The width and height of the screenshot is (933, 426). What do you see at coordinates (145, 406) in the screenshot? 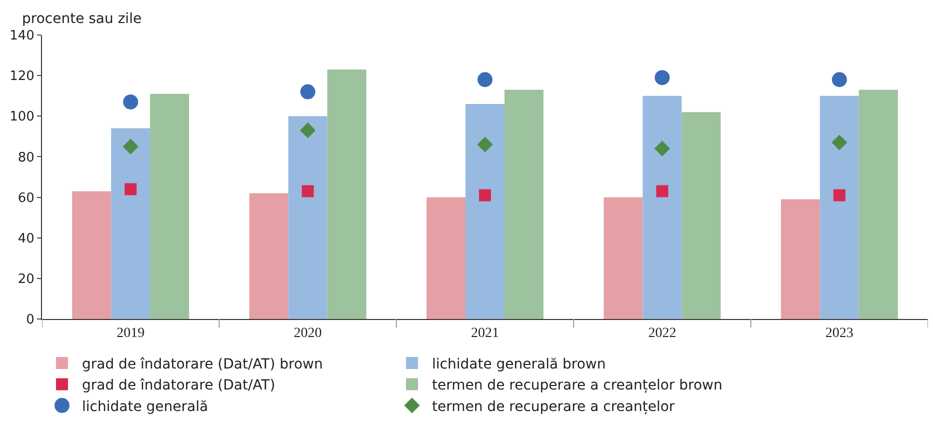
I see `legend-label: lichidate generală` at bounding box center [145, 406].